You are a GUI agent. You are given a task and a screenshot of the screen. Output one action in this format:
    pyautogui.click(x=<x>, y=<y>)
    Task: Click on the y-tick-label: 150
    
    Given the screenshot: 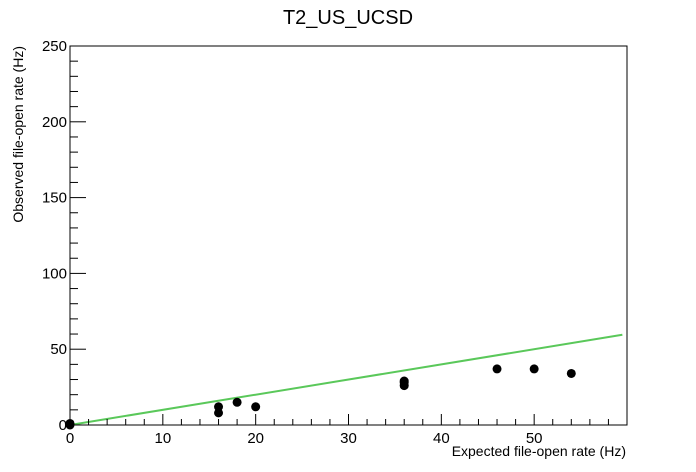 What is the action you would take?
    pyautogui.click(x=54, y=198)
    